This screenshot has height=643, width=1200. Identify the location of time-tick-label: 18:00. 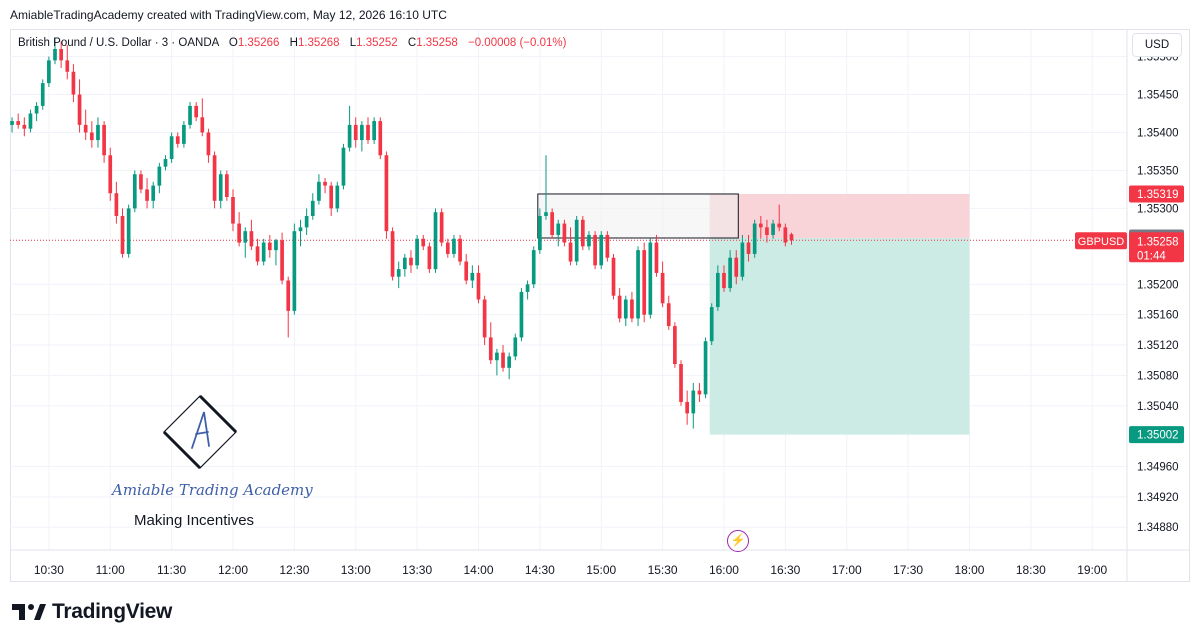
(969, 570).